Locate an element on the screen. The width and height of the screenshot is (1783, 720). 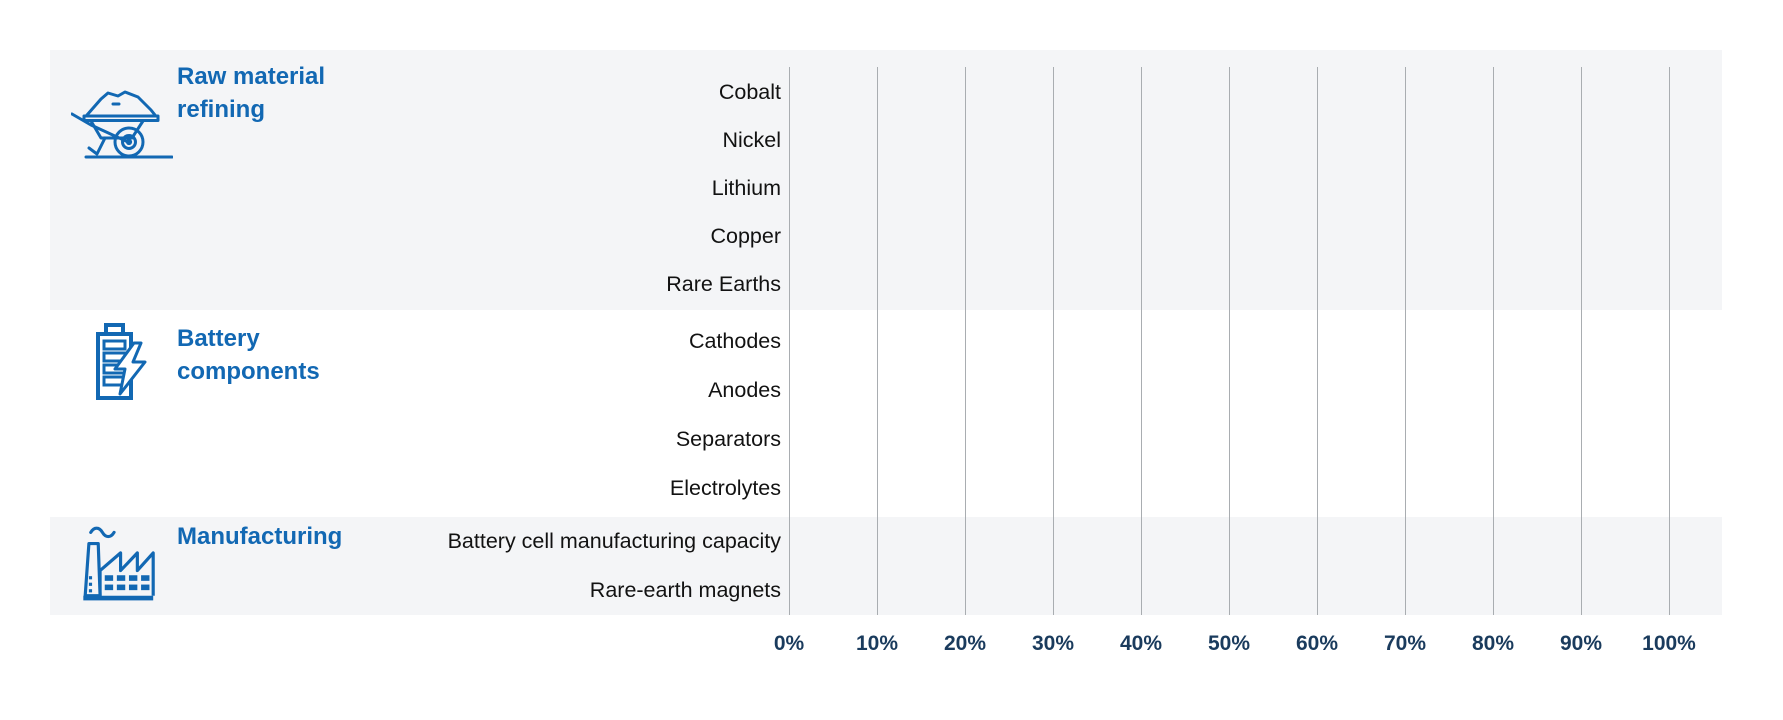
wheelbarrow-icon is located at coordinates (122, 120).